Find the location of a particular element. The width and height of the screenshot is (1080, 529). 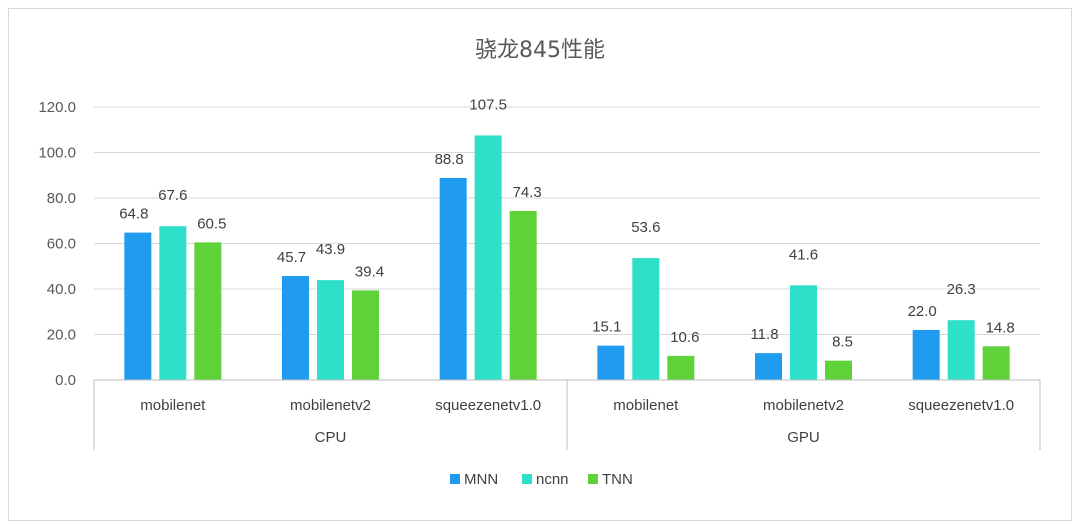

y-tick-label: 60.0 is located at coordinates (61, 244).